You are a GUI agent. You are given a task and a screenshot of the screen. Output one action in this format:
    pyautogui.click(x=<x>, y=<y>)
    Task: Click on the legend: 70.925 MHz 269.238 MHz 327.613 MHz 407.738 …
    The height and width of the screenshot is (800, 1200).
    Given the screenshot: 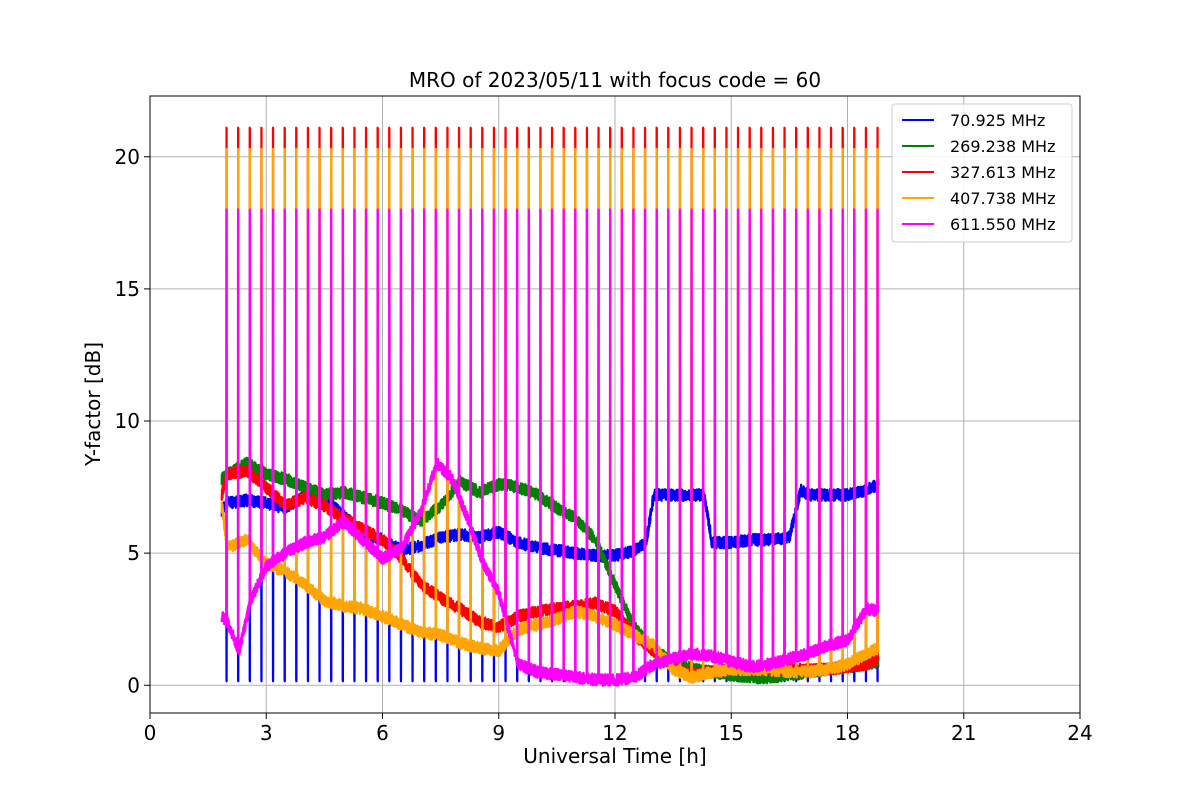 What is the action you would take?
    pyautogui.click(x=982, y=173)
    